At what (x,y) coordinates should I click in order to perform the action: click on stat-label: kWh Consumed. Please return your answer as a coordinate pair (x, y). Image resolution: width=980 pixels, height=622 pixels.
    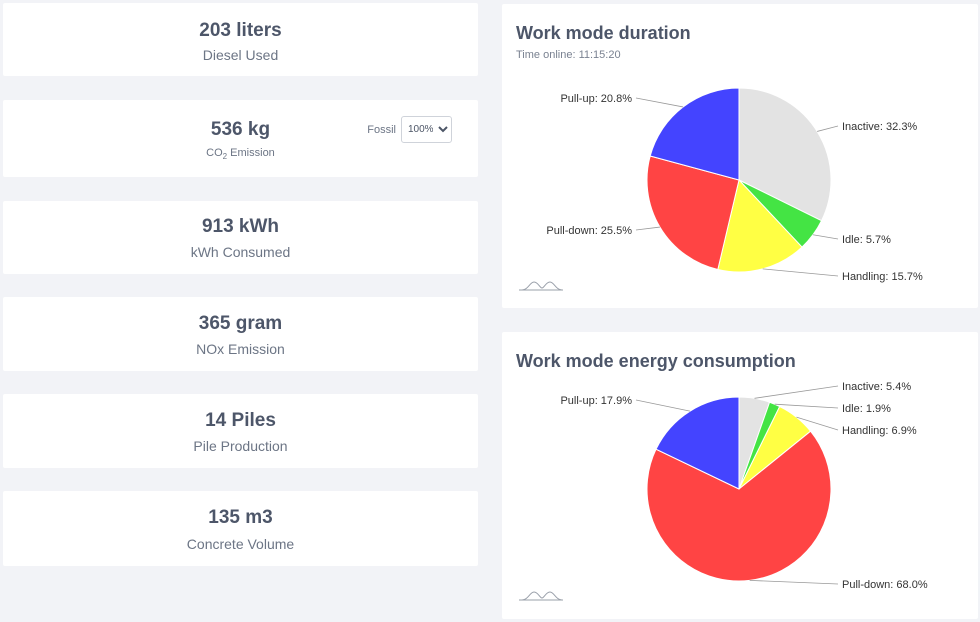
    Looking at the image, I should click on (240, 252).